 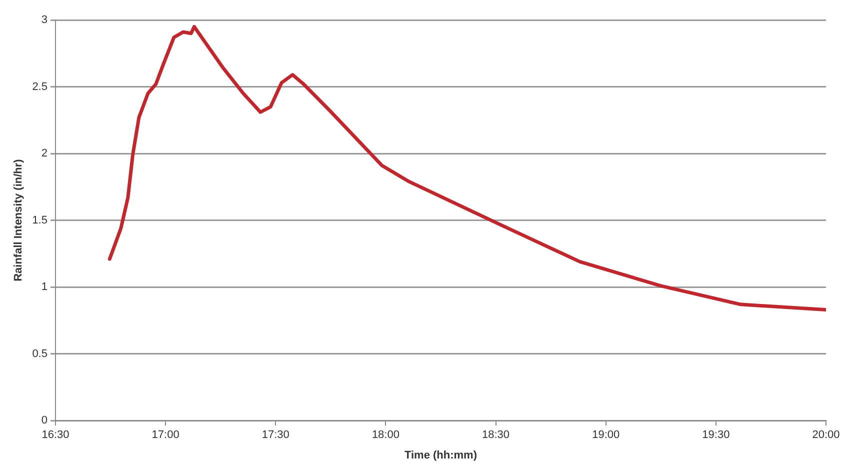 I want to click on x-tick-label: 18:30, so click(x=496, y=435).